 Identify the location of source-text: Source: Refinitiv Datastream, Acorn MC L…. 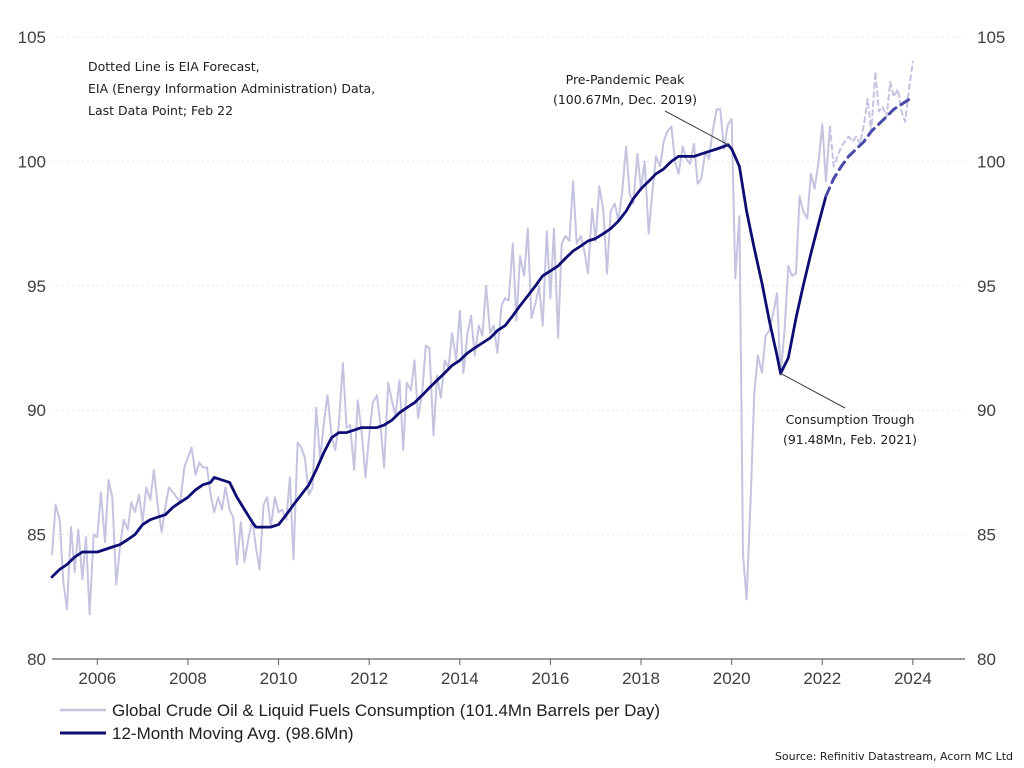
(894, 756).